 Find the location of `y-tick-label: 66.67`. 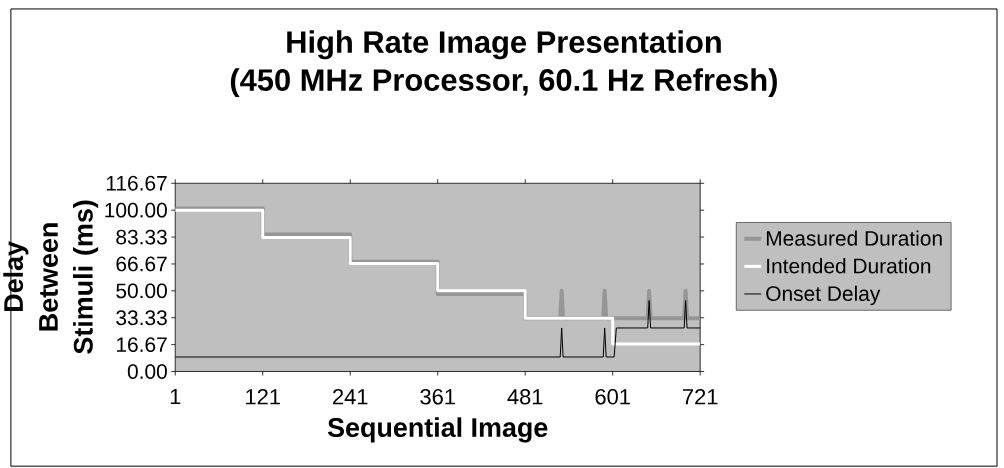

y-tick-label: 66.67 is located at coordinates (141, 264).